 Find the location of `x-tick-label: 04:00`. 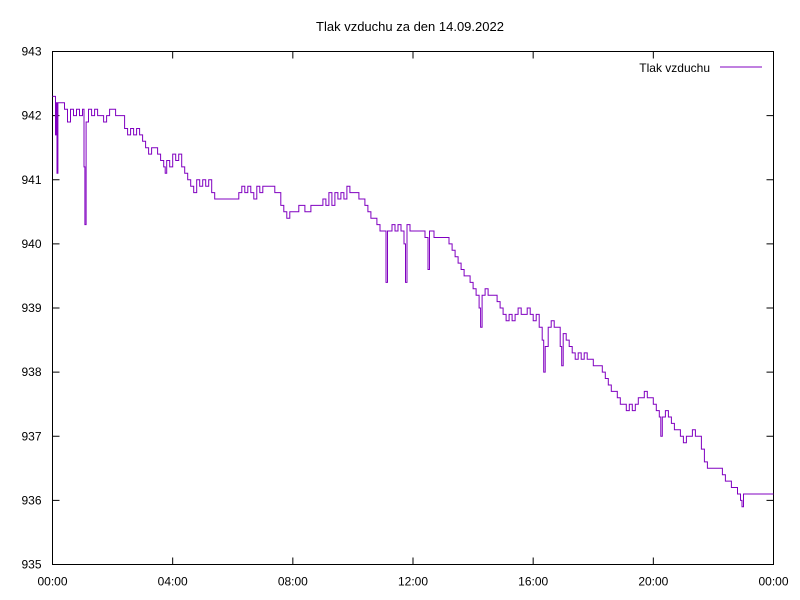

x-tick-label: 04:00 is located at coordinates (173, 582).